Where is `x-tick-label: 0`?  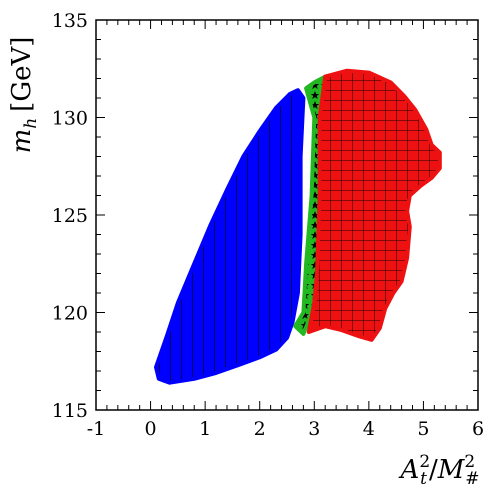 x-tick-label: 0 is located at coordinates (151, 429).